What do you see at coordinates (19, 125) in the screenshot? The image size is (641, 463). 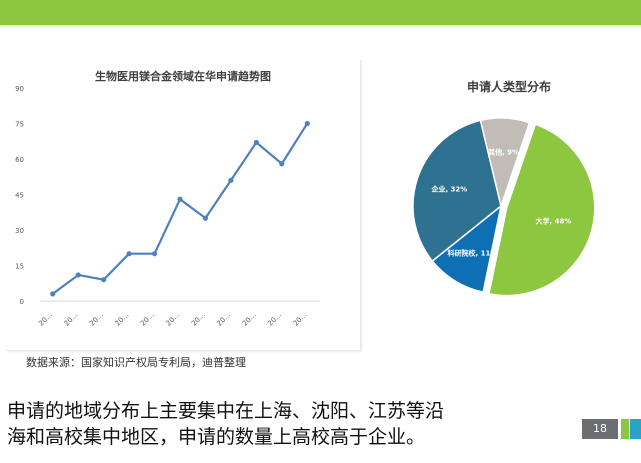 I see `y-tick-label: 75` at bounding box center [19, 125].